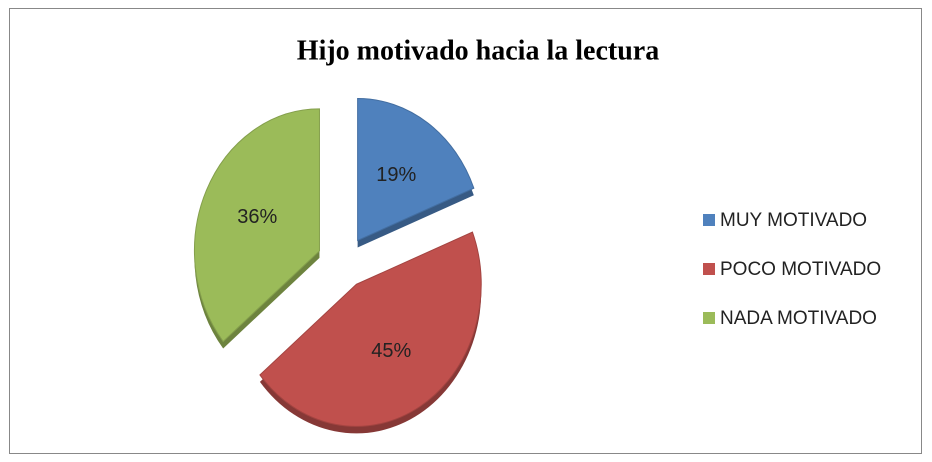 Image resolution: width=932 pixels, height=462 pixels. I want to click on data-label: 19%, so click(396, 175).